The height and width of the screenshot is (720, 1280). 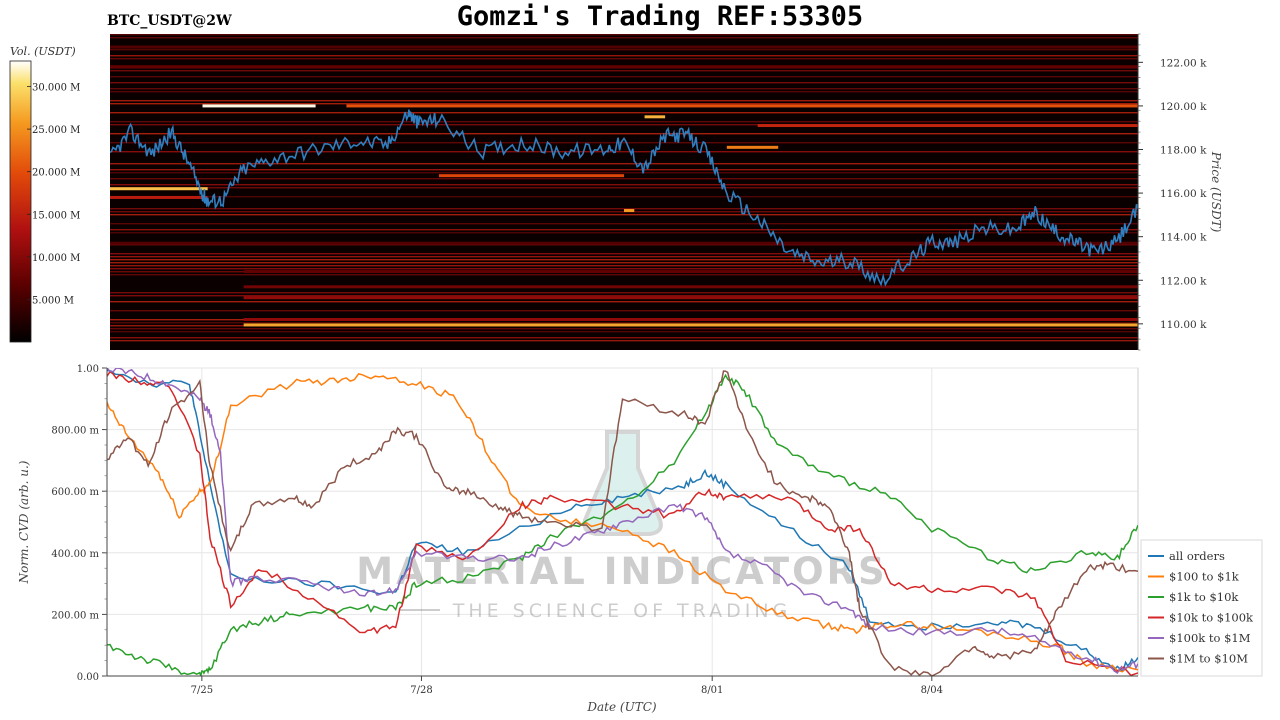 What do you see at coordinates (1197, 556) in the screenshot?
I see `legend-label: all orders` at bounding box center [1197, 556].